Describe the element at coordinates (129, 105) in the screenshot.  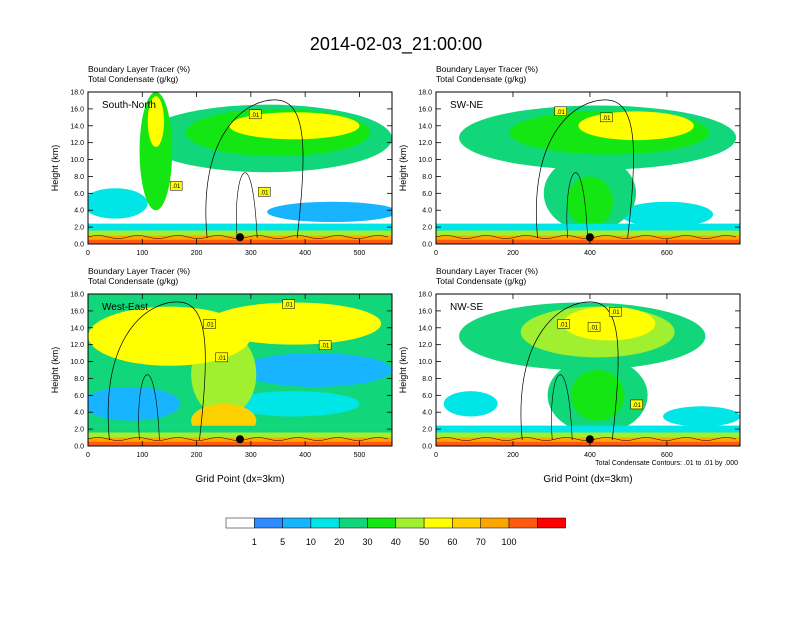
I see `panel-label: South-North` at that location.